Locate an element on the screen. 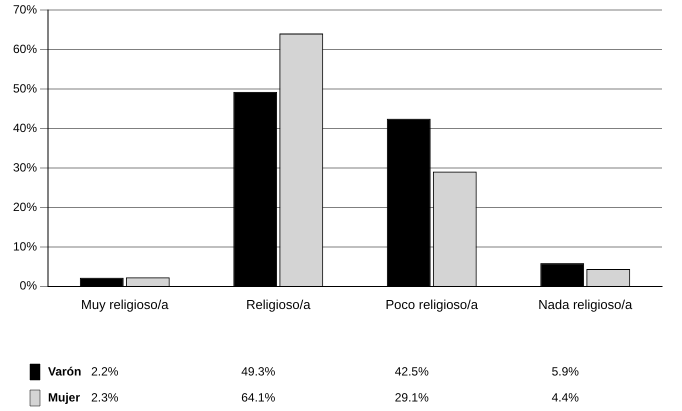  y-tick-label: 10% is located at coordinates (25, 246).